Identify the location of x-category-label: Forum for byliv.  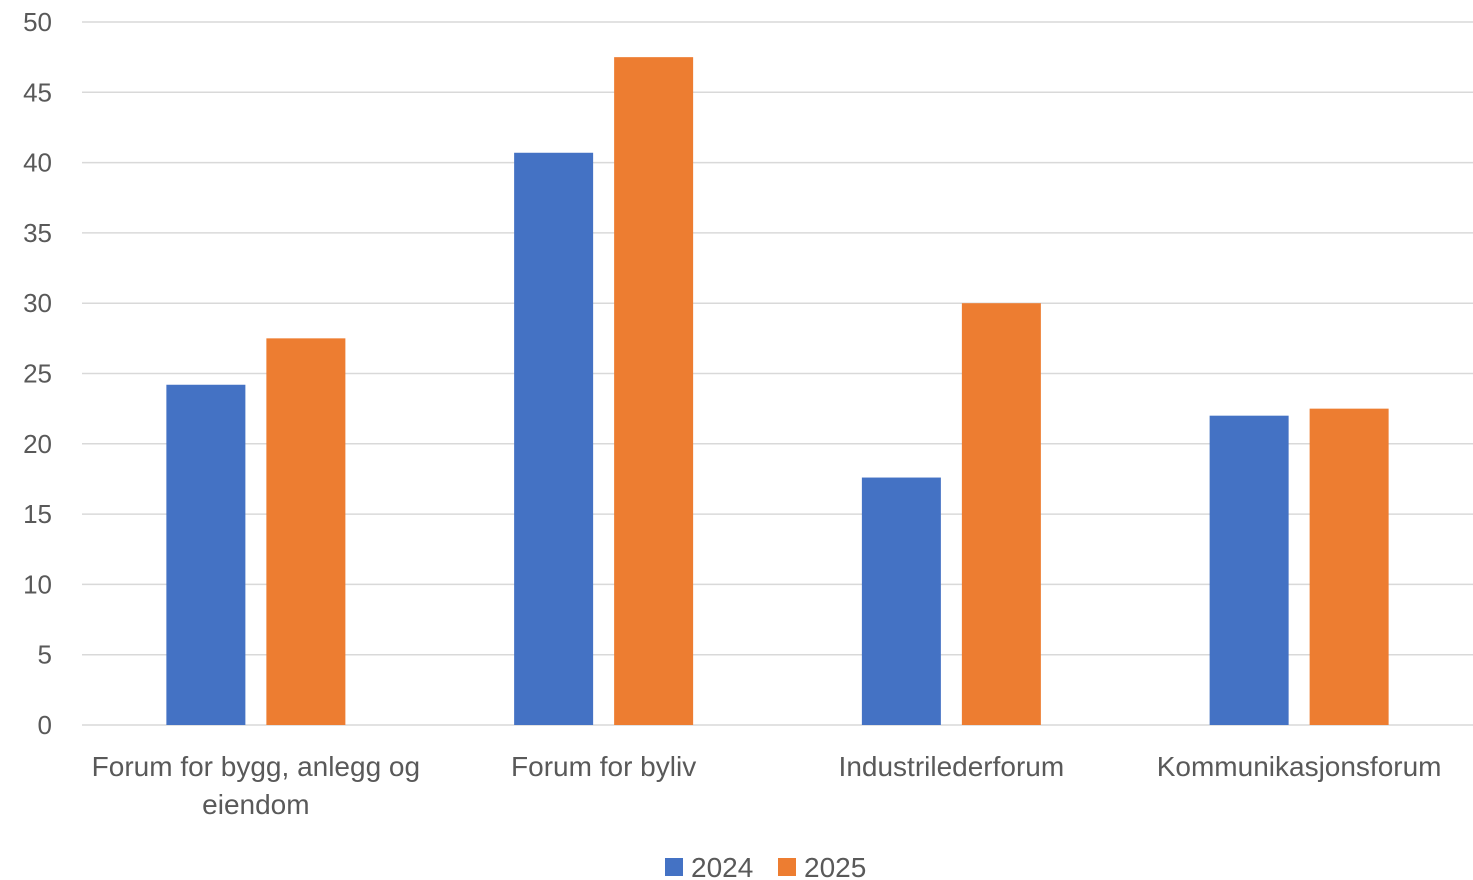
(603, 766).